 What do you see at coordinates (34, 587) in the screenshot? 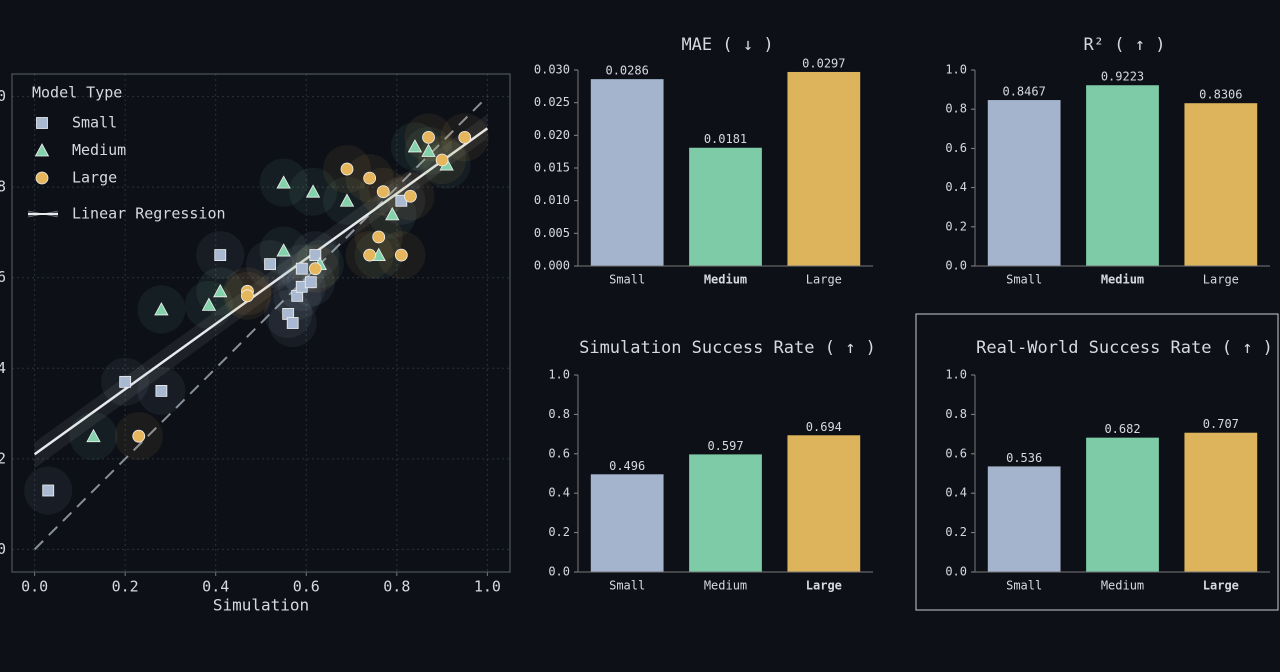
I see `x-tick-label: 0.0` at bounding box center [34, 587].